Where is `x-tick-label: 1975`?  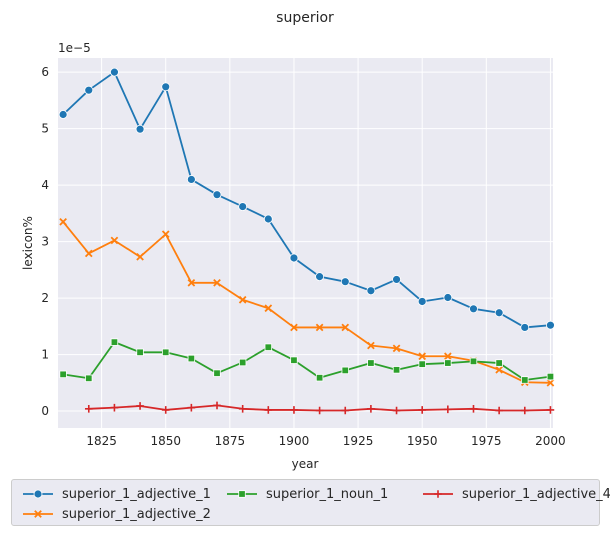 x-tick-label: 1975 is located at coordinates (486, 441).